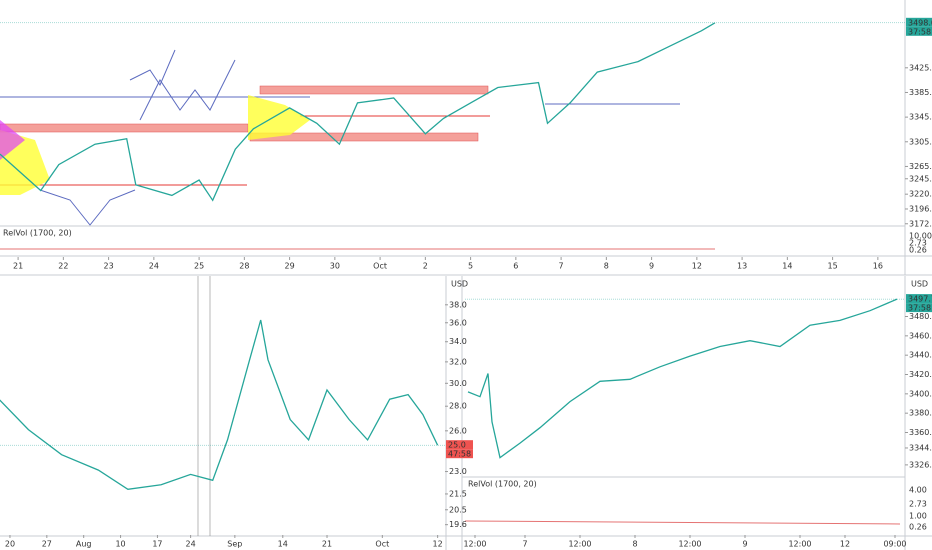  What do you see at coordinates (919, 284) in the screenshot?
I see `unit-label: USD` at bounding box center [919, 284].